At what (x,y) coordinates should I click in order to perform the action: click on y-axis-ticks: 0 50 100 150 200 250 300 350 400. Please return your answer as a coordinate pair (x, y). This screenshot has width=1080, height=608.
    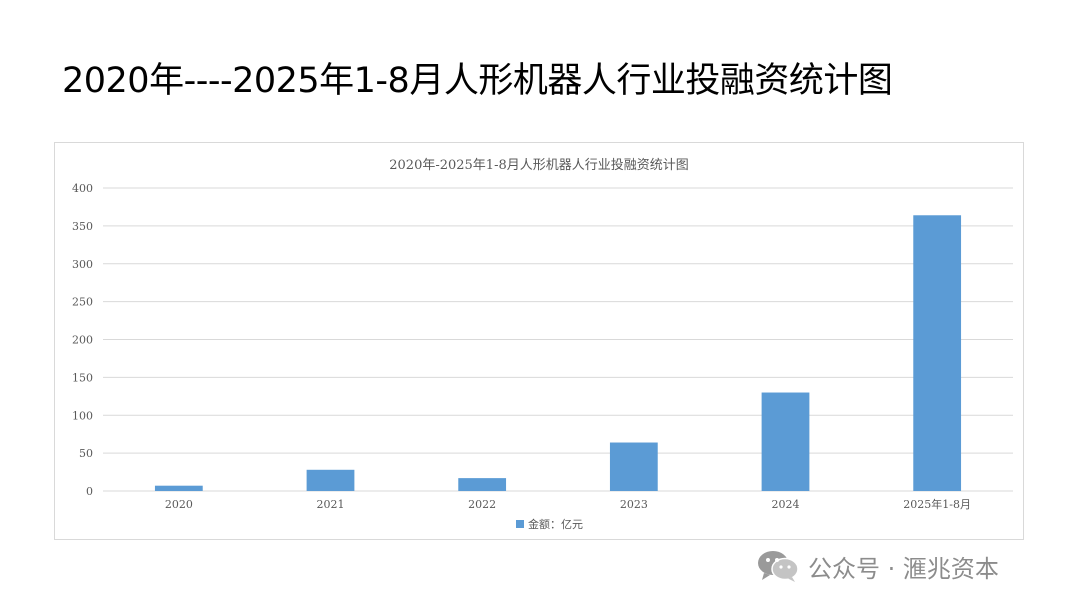
    Looking at the image, I should click on (82, 340).